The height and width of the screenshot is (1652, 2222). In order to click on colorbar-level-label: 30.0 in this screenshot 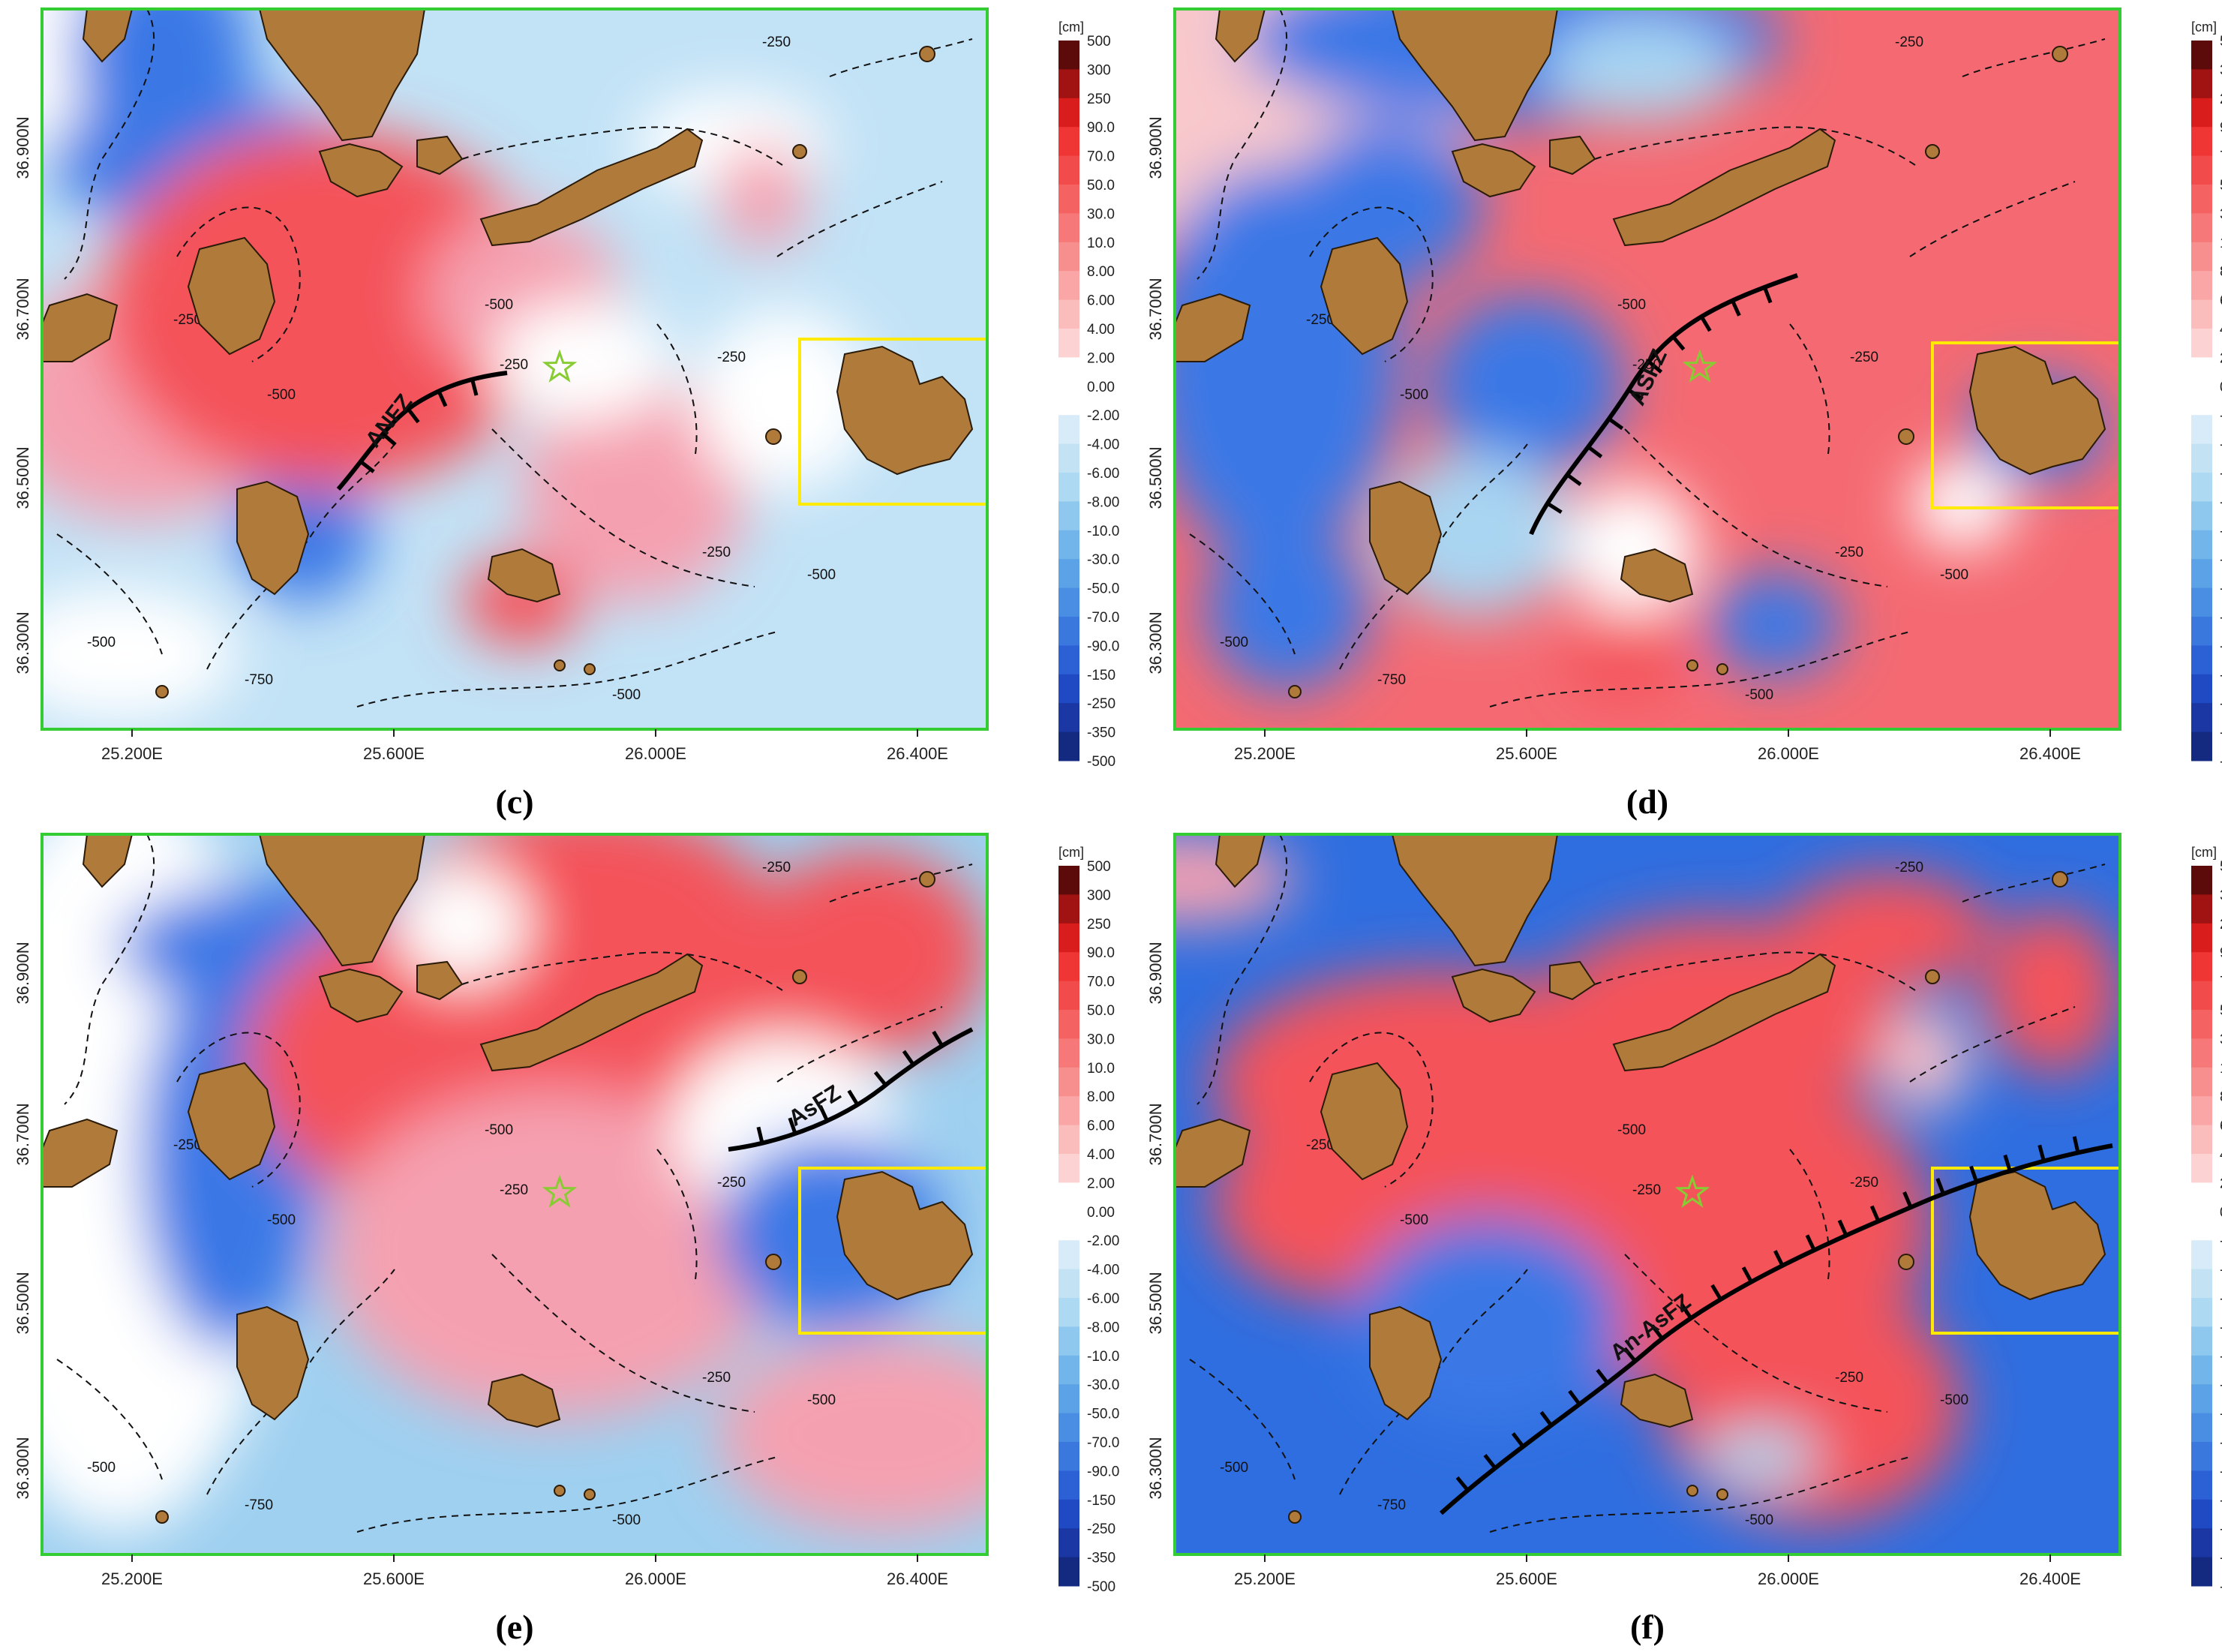, I will do `click(2221, 1039)`.